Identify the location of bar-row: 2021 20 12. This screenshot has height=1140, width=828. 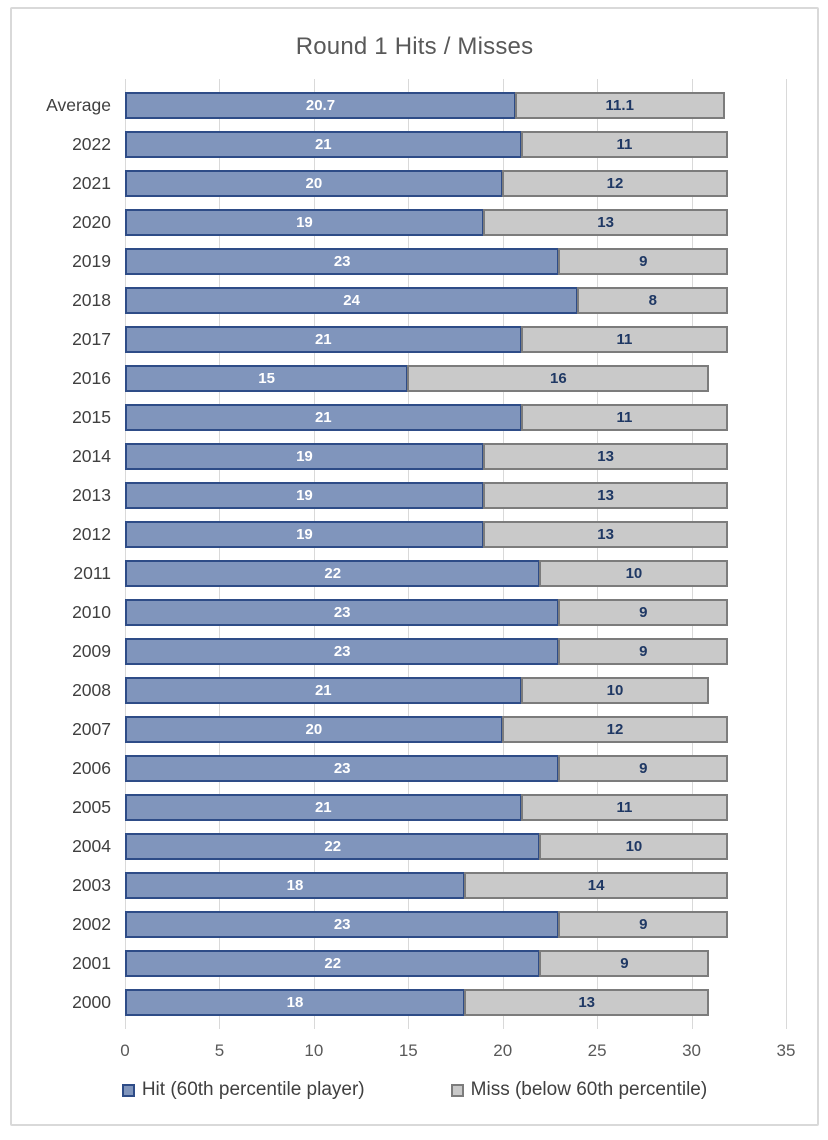
(414, 183).